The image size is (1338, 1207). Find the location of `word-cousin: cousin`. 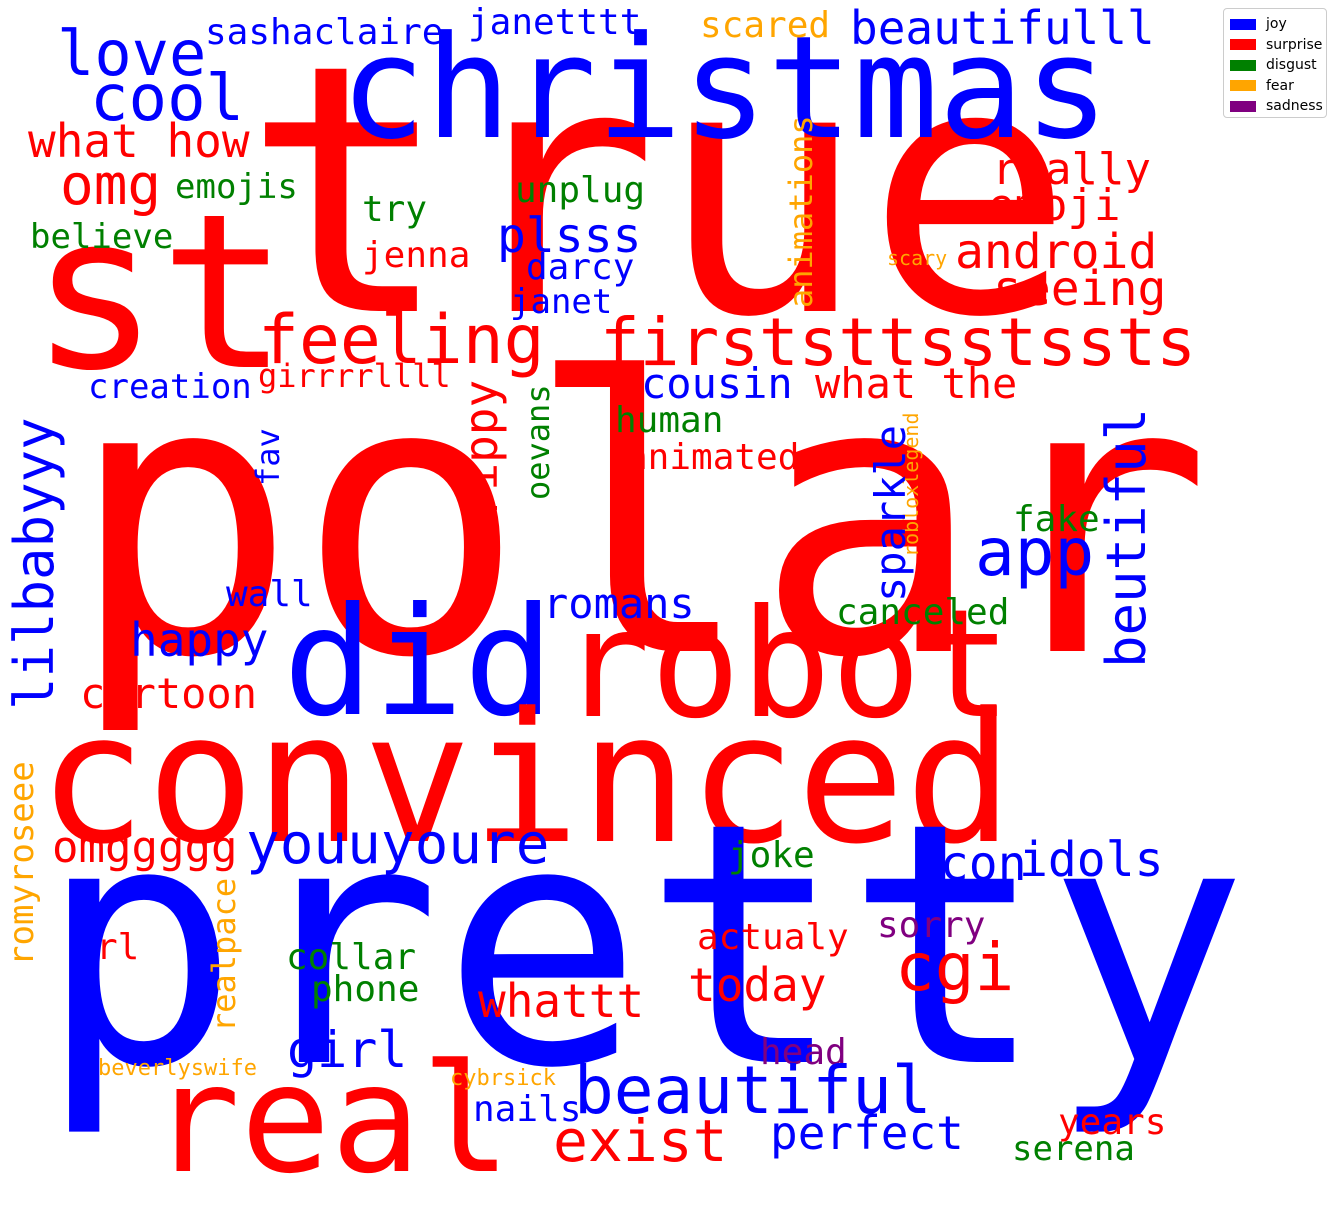

word-cousin: cousin is located at coordinates (717, 383).